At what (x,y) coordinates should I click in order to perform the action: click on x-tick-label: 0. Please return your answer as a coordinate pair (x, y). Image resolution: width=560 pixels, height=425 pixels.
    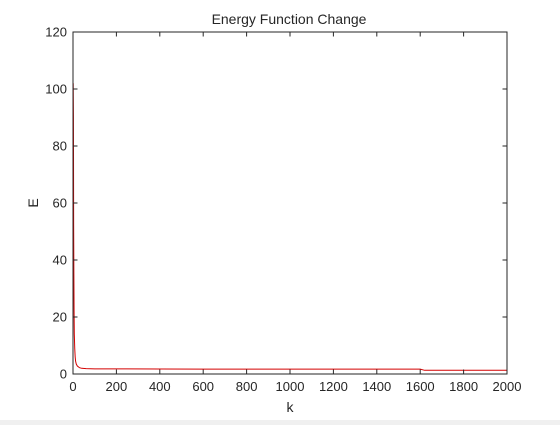
    Looking at the image, I should click on (72, 386).